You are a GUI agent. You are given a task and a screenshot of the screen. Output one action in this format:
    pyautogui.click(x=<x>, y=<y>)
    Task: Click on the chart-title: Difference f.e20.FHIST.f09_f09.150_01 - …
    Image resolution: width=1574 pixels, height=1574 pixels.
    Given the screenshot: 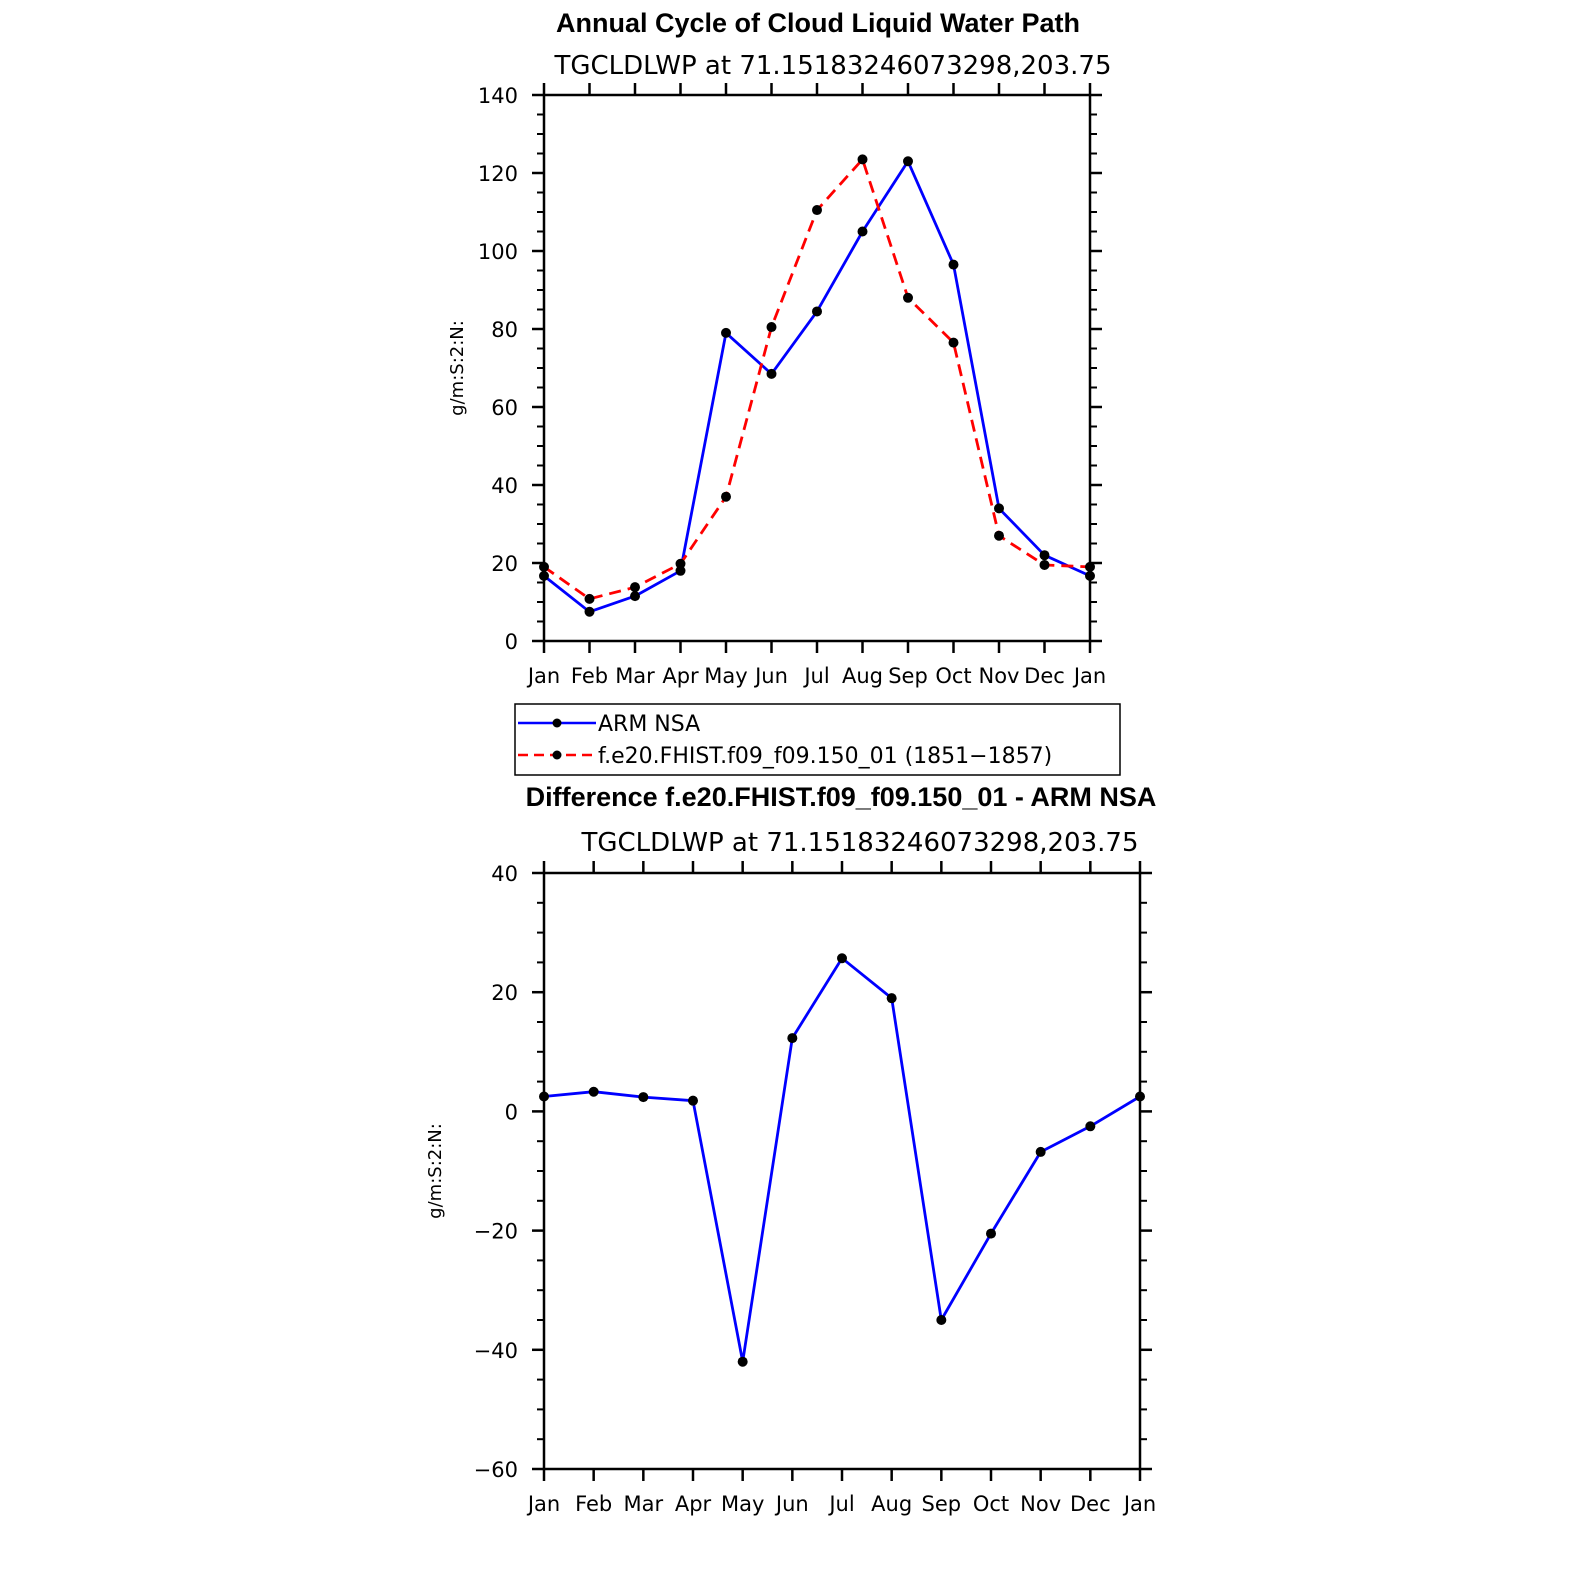 What is the action you would take?
    pyautogui.click(x=841, y=797)
    